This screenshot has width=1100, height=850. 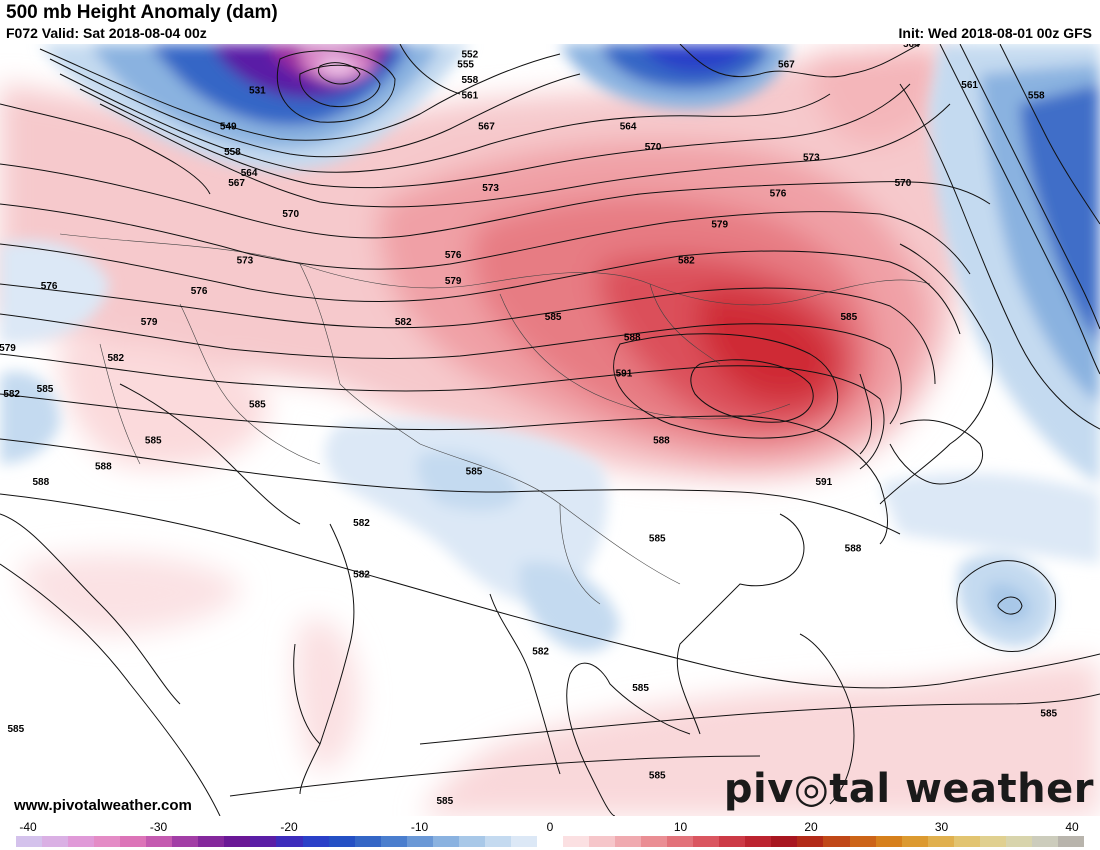 I want to click on brand-o-icon: ◎, so click(x=811, y=789).